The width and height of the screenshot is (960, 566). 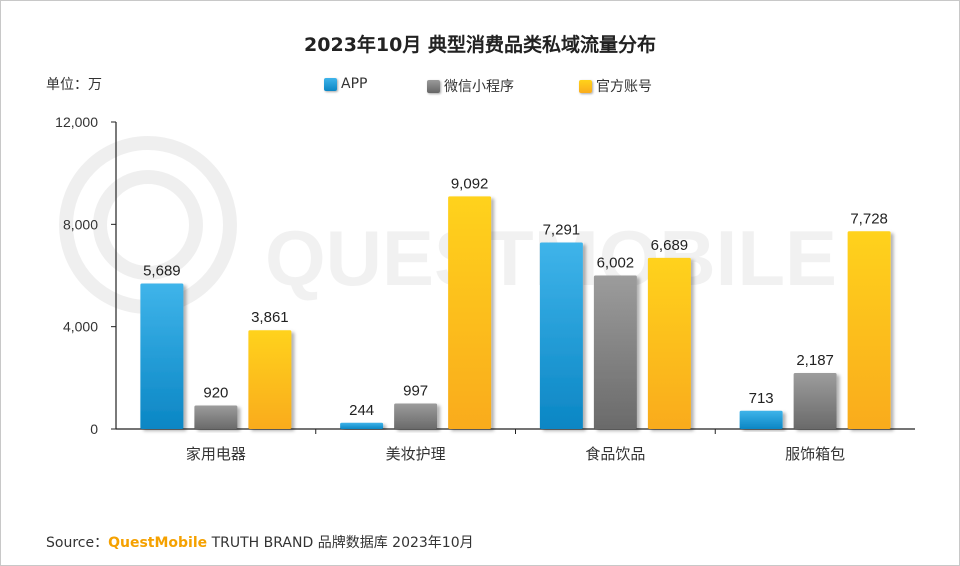 What do you see at coordinates (616, 262) in the screenshot?
I see `data-label: 6,002` at bounding box center [616, 262].